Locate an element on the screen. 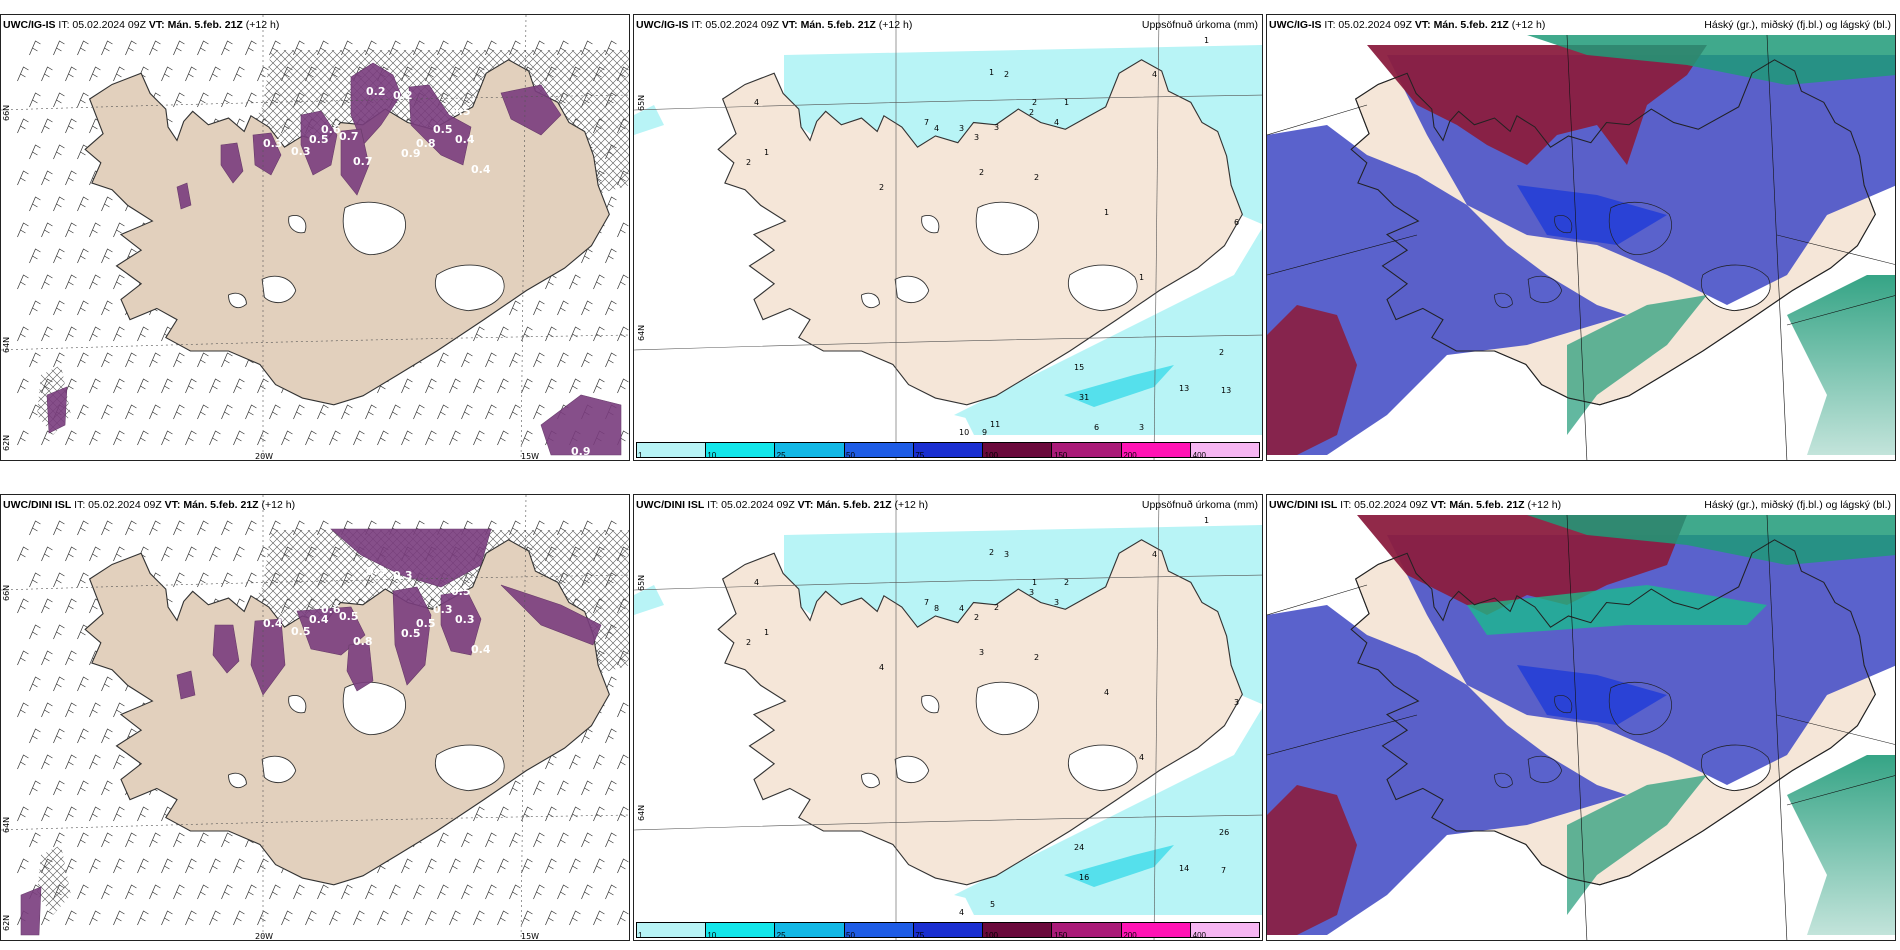 The image size is (1900, 950). colorbar-swatch is located at coordinates (1156, 450).